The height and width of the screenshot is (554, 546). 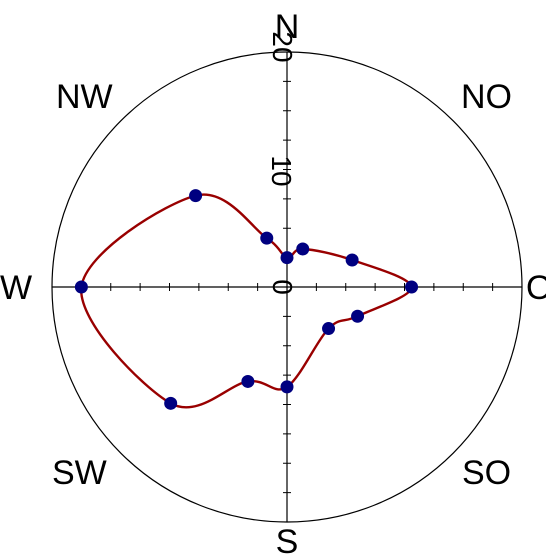 What do you see at coordinates (352, 260) in the screenshot?
I see `data-point-67.5` at bounding box center [352, 260].